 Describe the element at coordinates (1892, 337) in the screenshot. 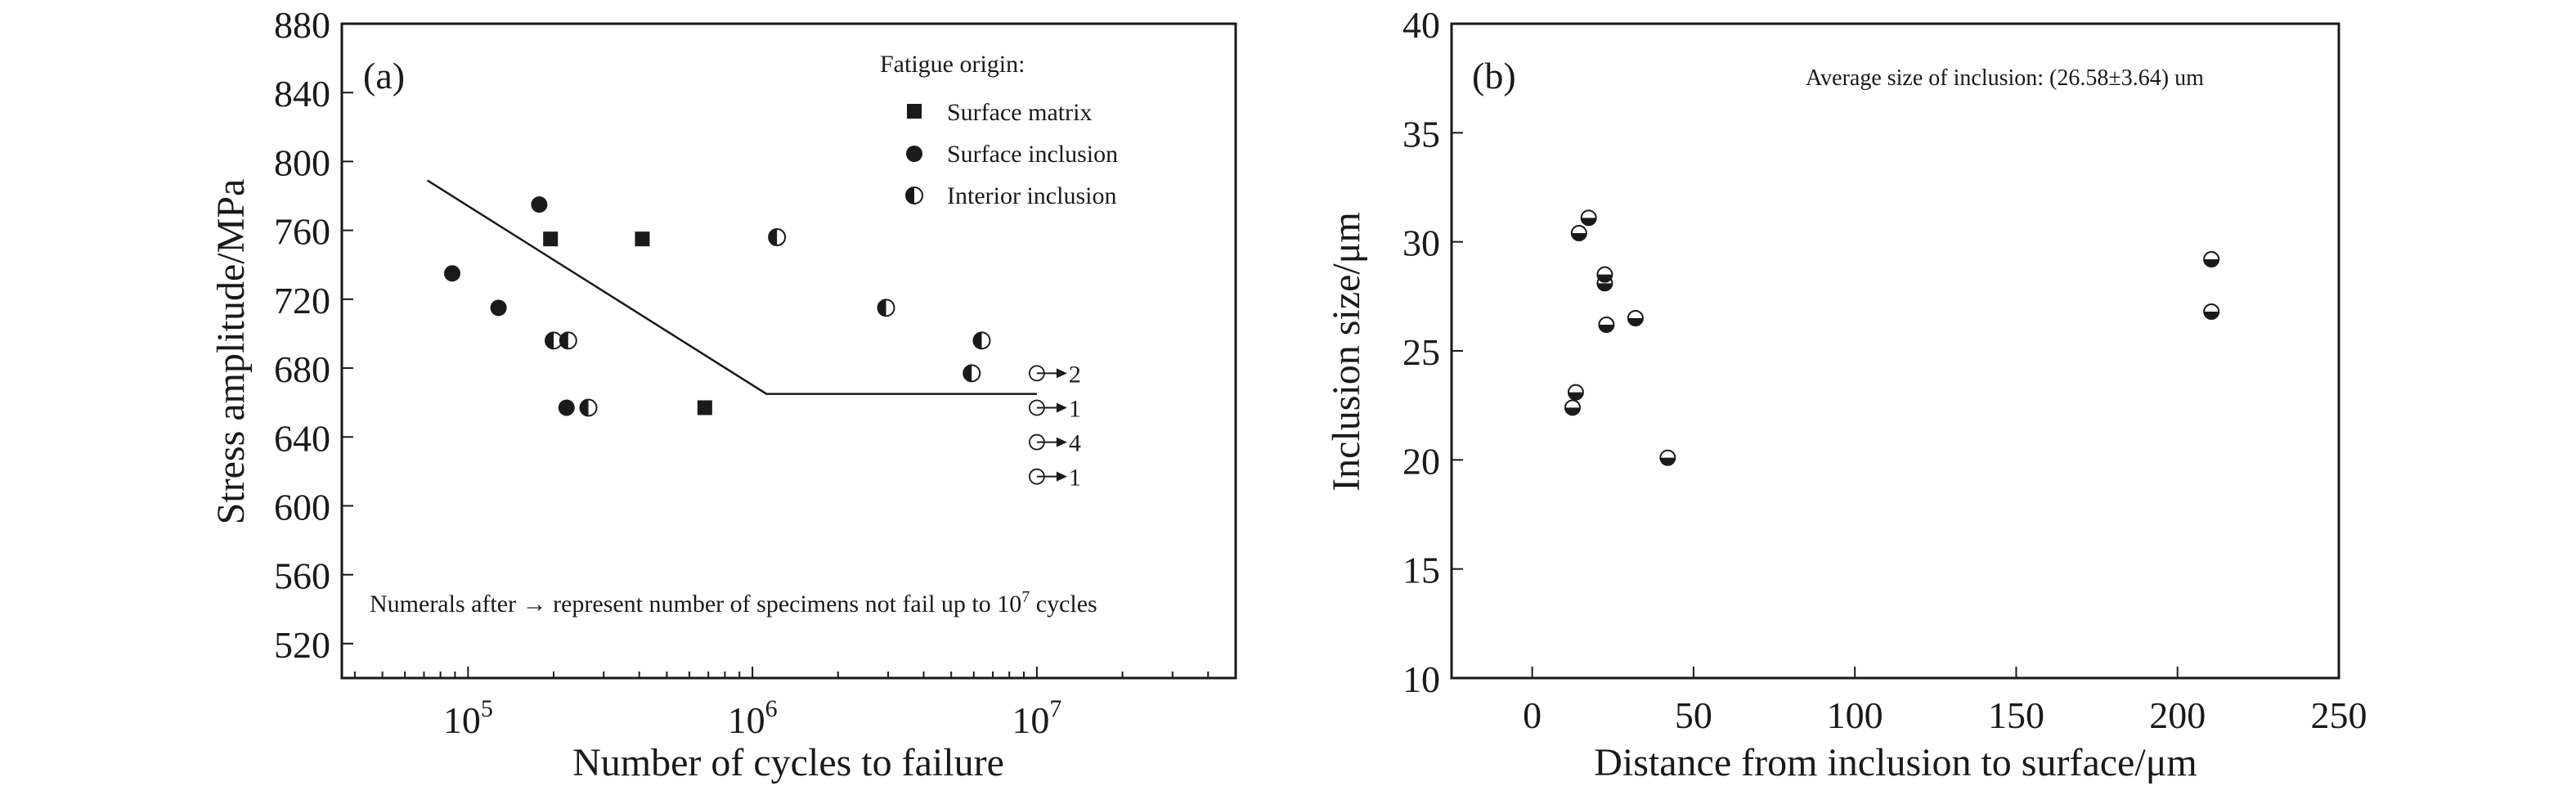

I see `data-points-b` at that location.